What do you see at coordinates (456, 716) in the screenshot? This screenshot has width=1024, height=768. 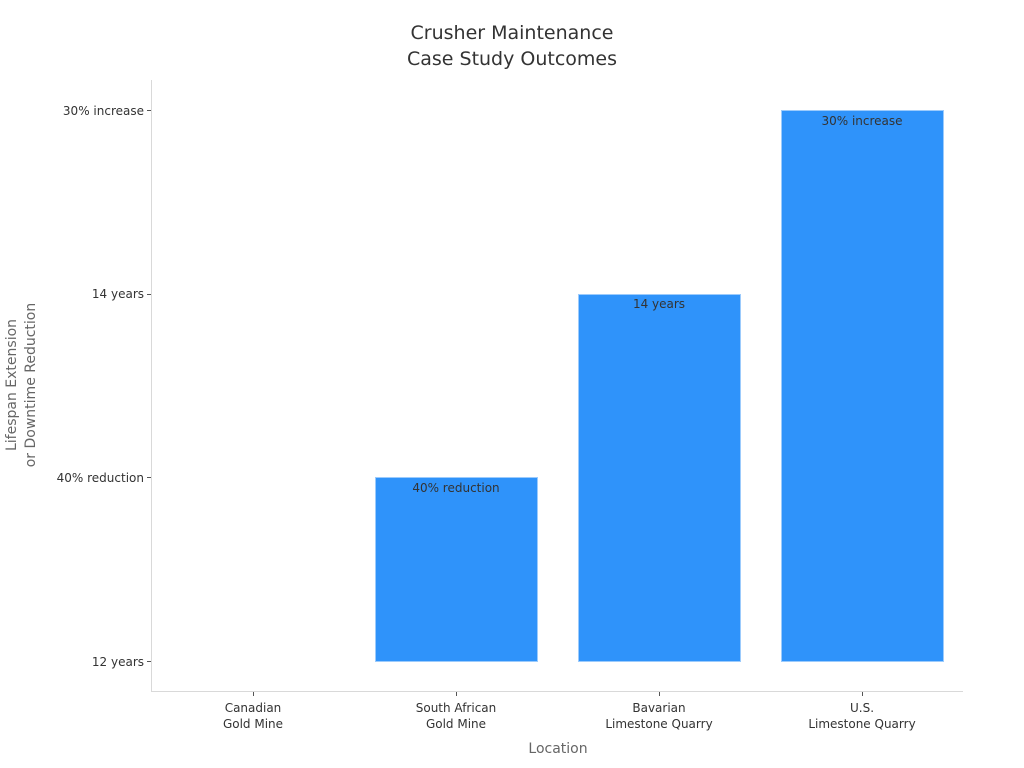 I see `x-tick-label: South African Gold Mine` at bounding box center [456, 716].